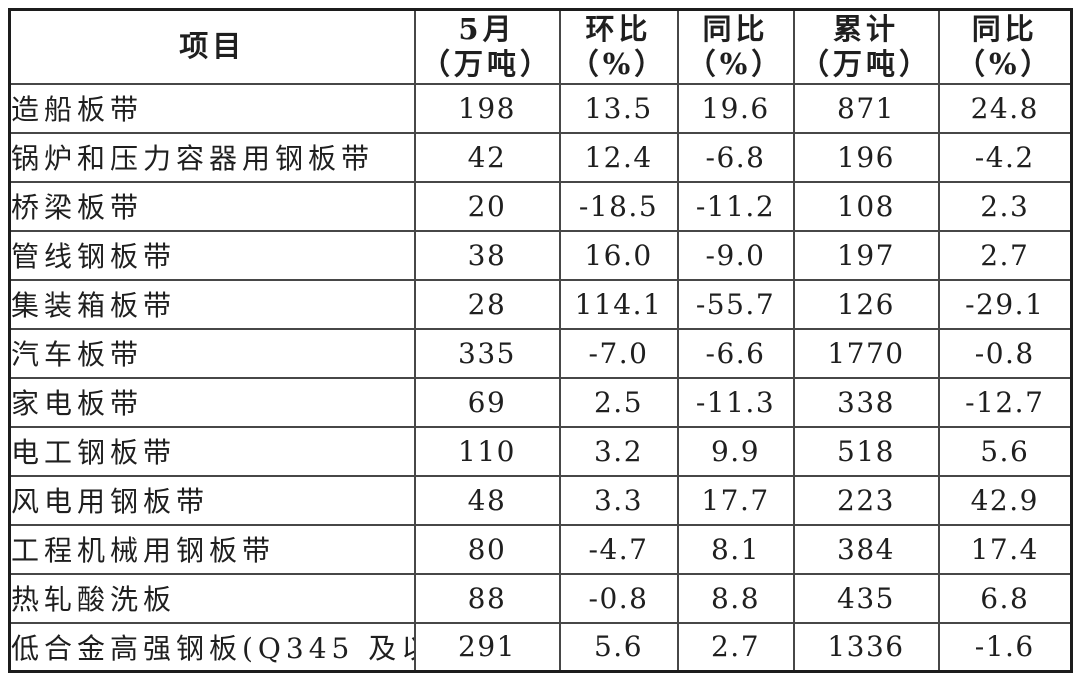  I want to click on item-cell: 风电用钢板带, so click(212, 500).